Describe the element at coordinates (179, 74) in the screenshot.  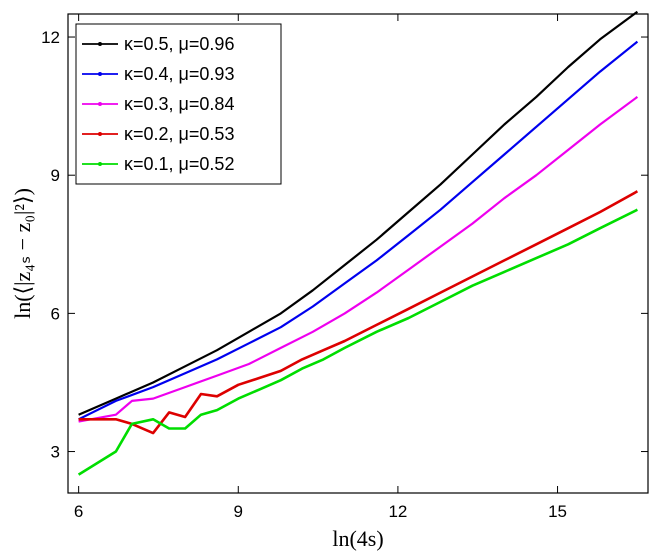
I see `legend-label-2: κ=0.4, μ=0.93` at that location.